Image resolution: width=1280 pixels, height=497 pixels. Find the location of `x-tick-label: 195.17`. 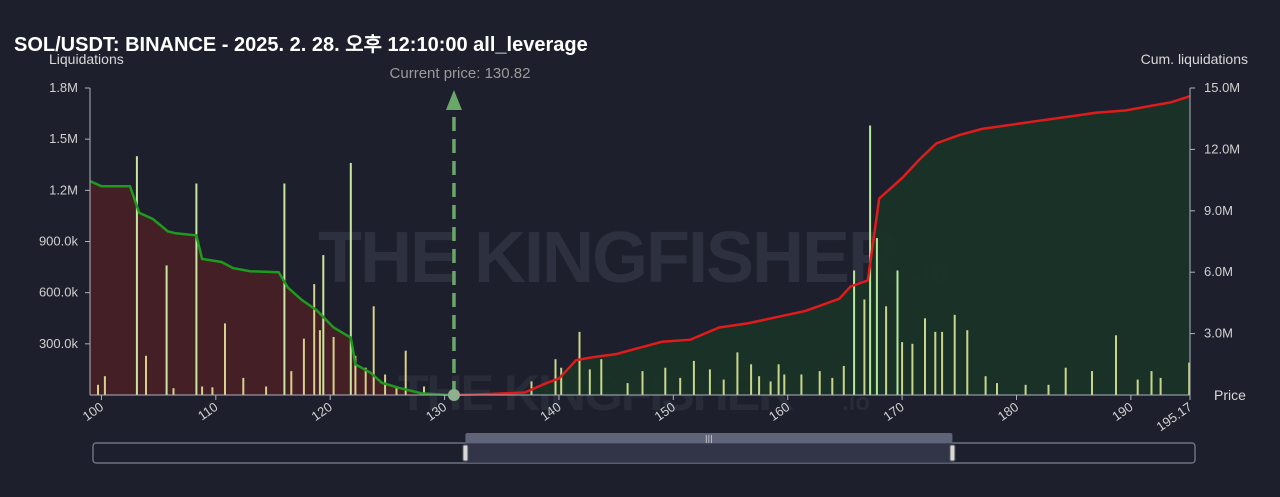

x-tick-label: 195.17 is located at coordinates (1174, 416).